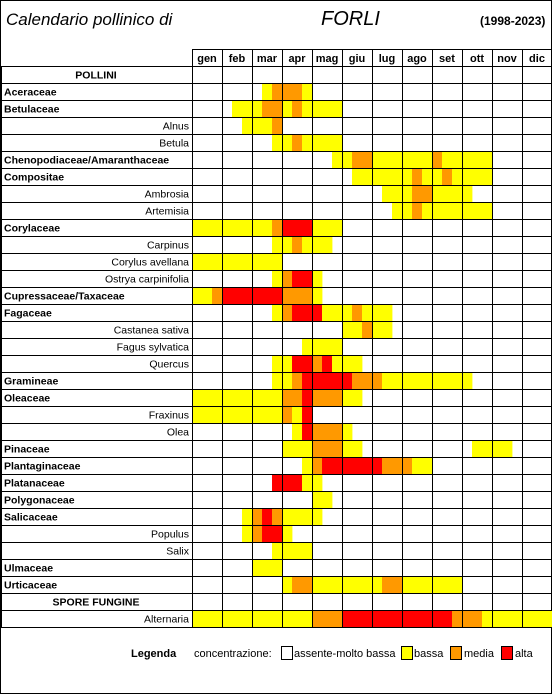 Image resolution: width=552 pixels, height=694 pixels. What do you see at coordinates (479, 654) in the screenshot?
I see `legend-label-mid: media` at bounding box center [479, 654].